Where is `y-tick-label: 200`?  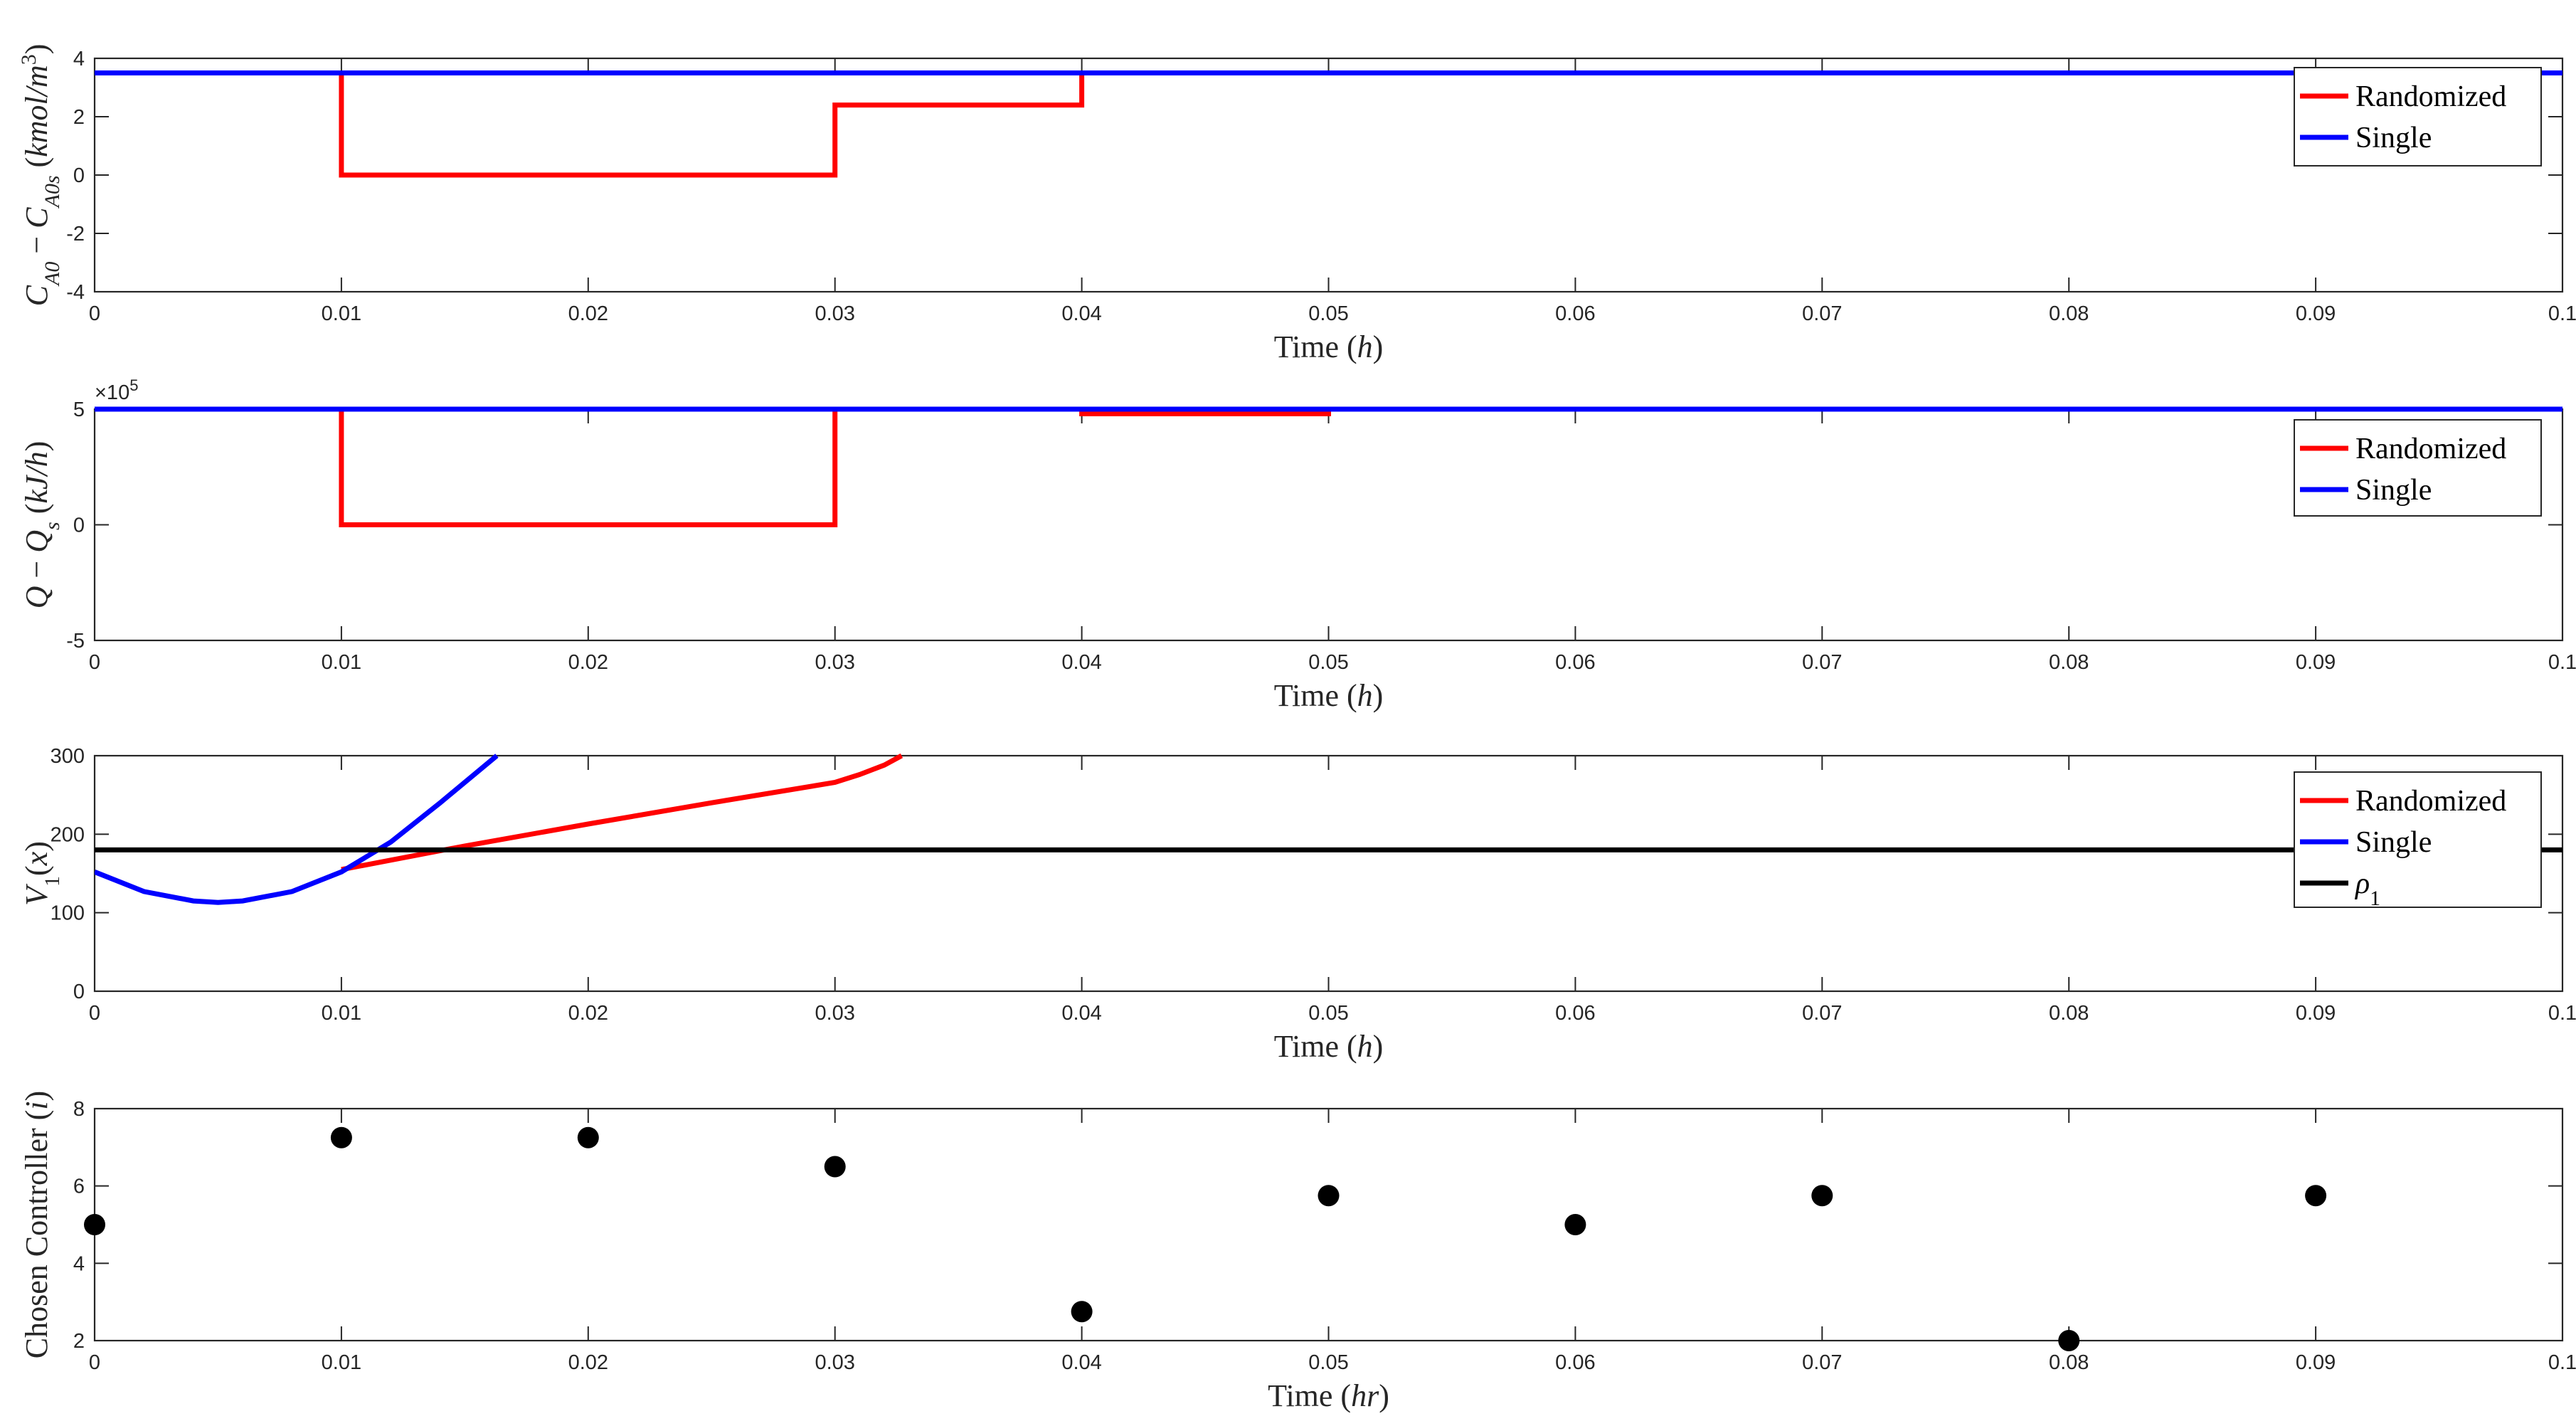
y-tick-label: 200 is located at coordinates (68, 834).